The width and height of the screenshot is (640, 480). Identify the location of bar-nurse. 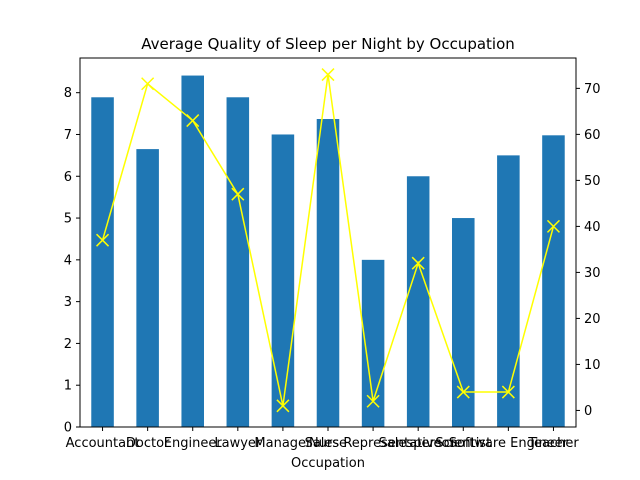
(328, 273).